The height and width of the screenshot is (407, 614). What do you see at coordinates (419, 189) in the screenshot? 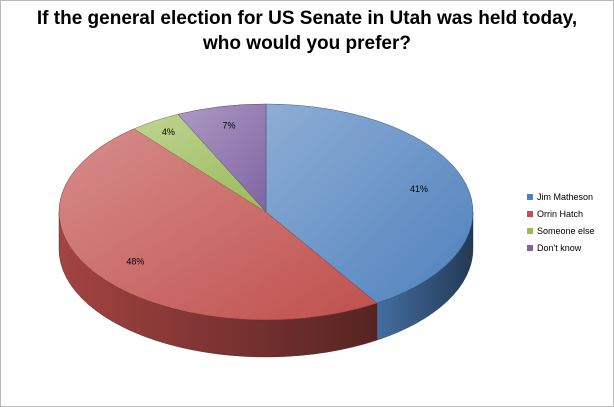
I see `data-label-jim-matheson: 41%` at bounding box center [419, 189].